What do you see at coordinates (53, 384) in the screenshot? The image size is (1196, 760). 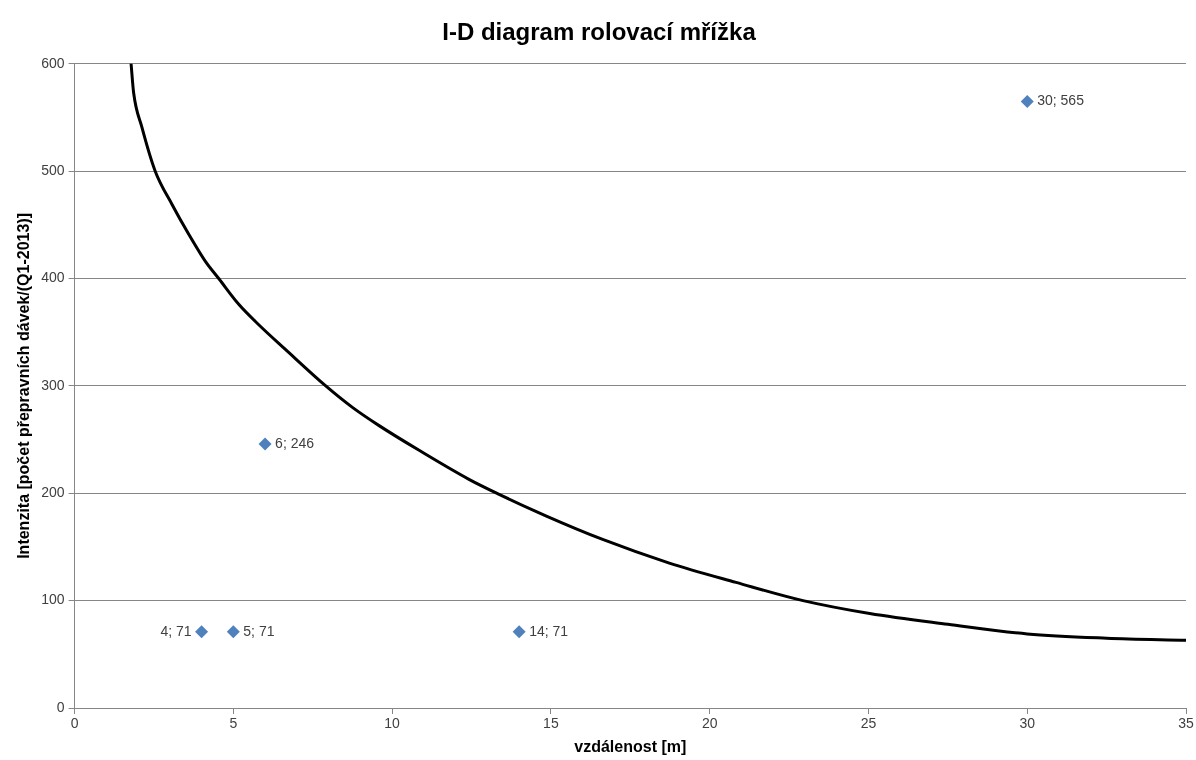 I see `y-tick-label: 300` at bounding box center [53, 384].